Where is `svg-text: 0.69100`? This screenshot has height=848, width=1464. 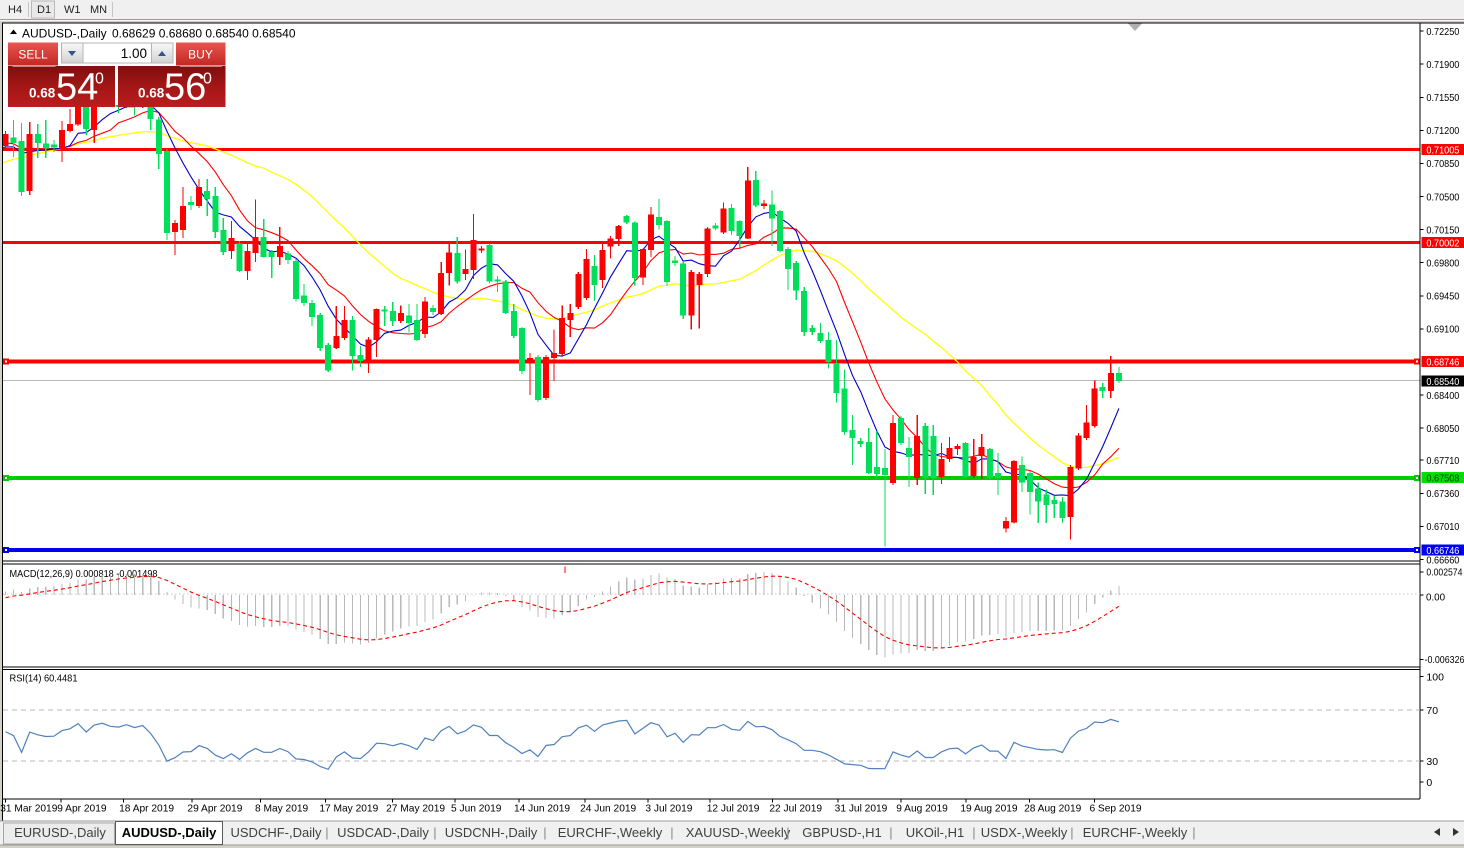
svg-text: 0.69100 is located at coordinates (1442, 330).